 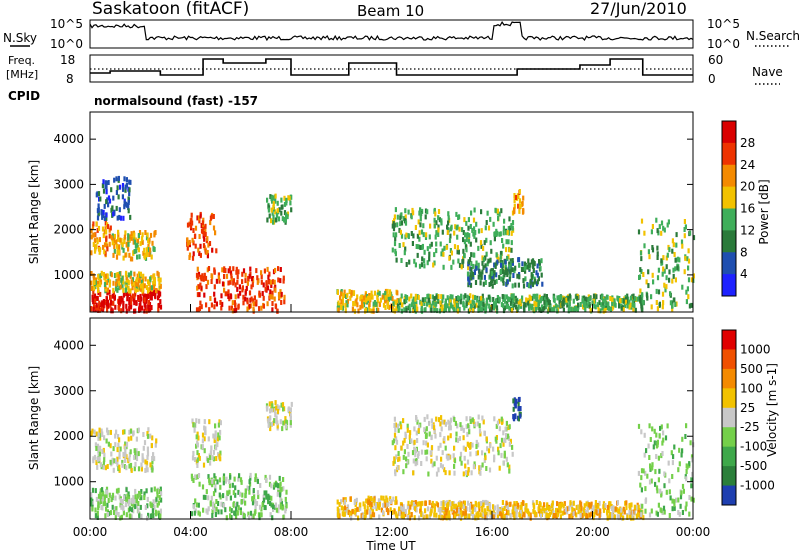 What do you see at coordinates (747, 187) in the screenshot?
I see `colorbar-tick-label: 20` at bounding box center [747, 187].